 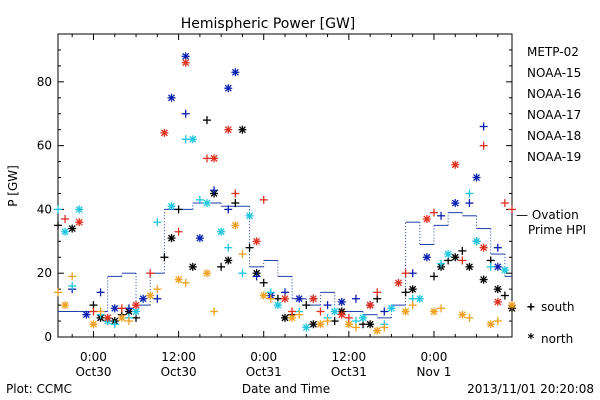 I want to click on legend-entry: NOAA-17, so click(x=554, y=115).